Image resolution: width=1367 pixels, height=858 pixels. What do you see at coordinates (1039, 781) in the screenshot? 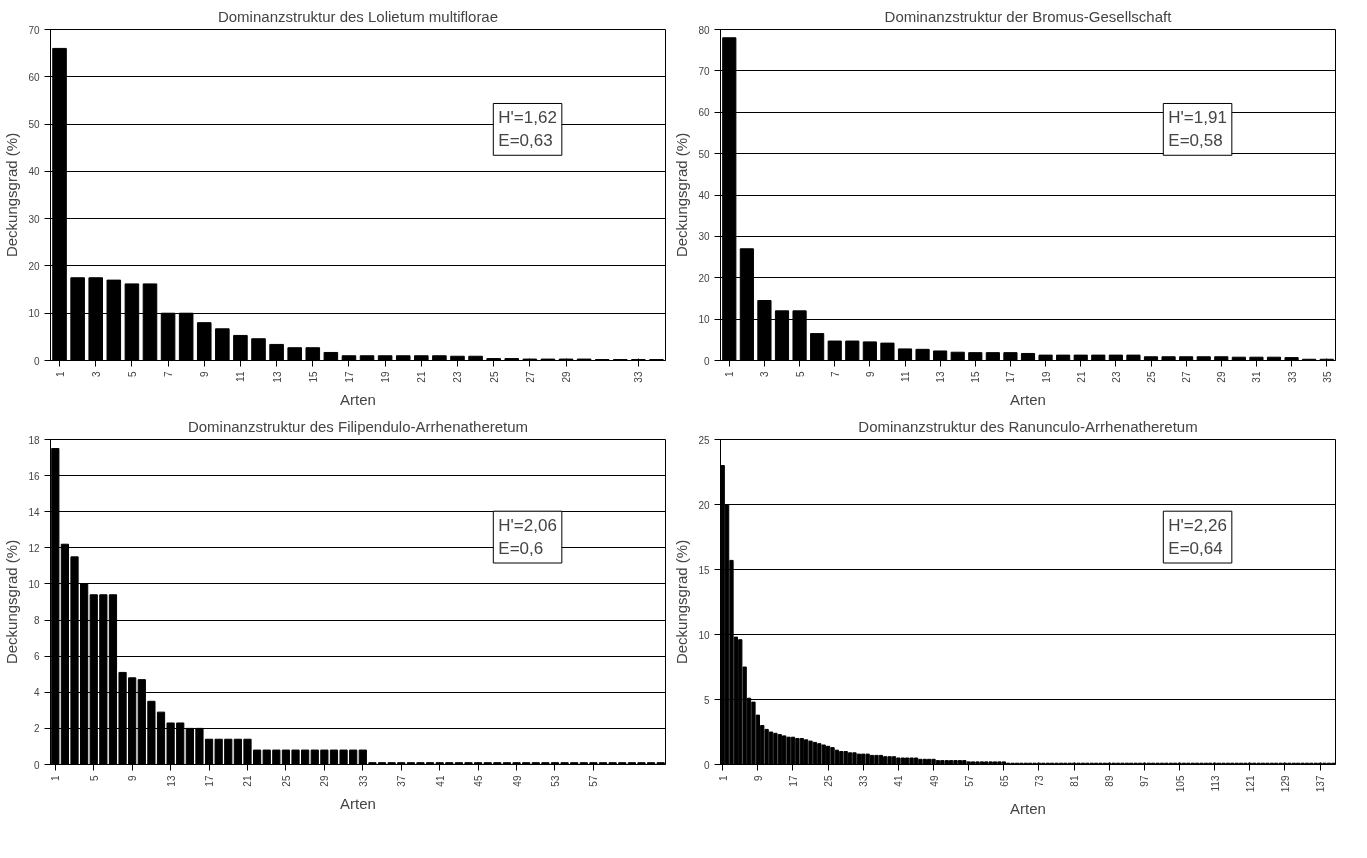
I see `x-tick-label: 73` at bounding box center [1039, 781].